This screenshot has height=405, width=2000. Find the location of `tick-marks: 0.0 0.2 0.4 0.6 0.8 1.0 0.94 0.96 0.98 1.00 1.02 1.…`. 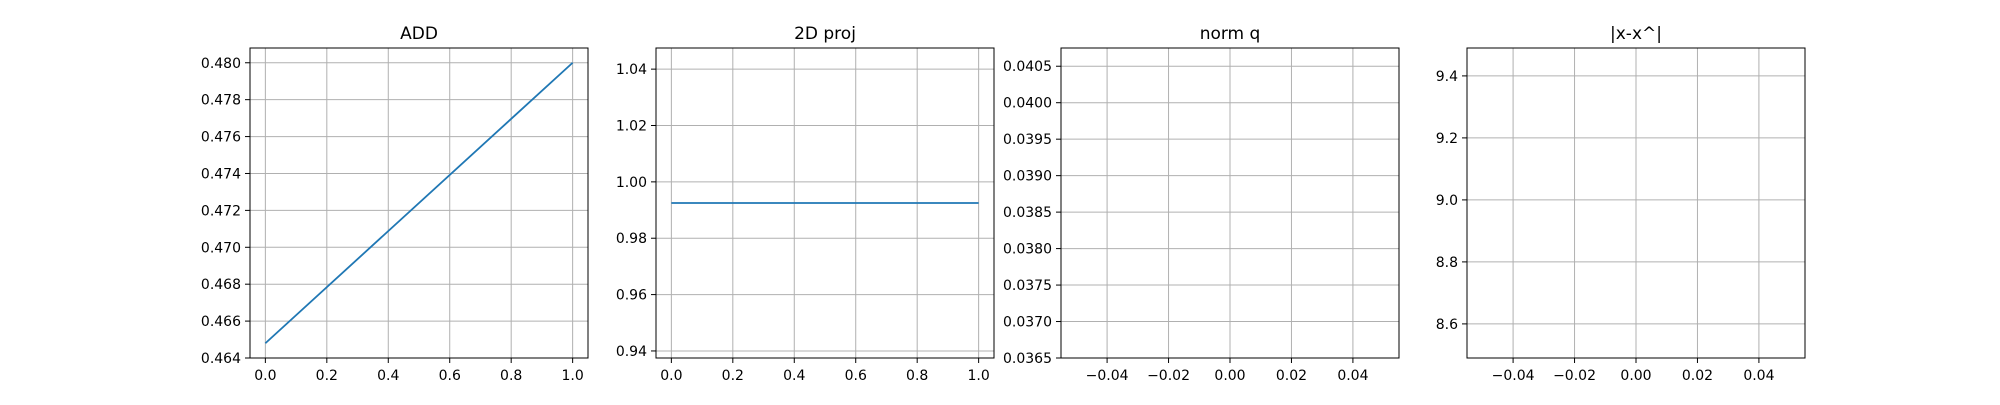

tick-marks: 0.0 0.2 0.4 0.6 0.8 1.0 0.94 0.96 0.98 1.00 1.02 1.… is located at coordinates (803, 223).